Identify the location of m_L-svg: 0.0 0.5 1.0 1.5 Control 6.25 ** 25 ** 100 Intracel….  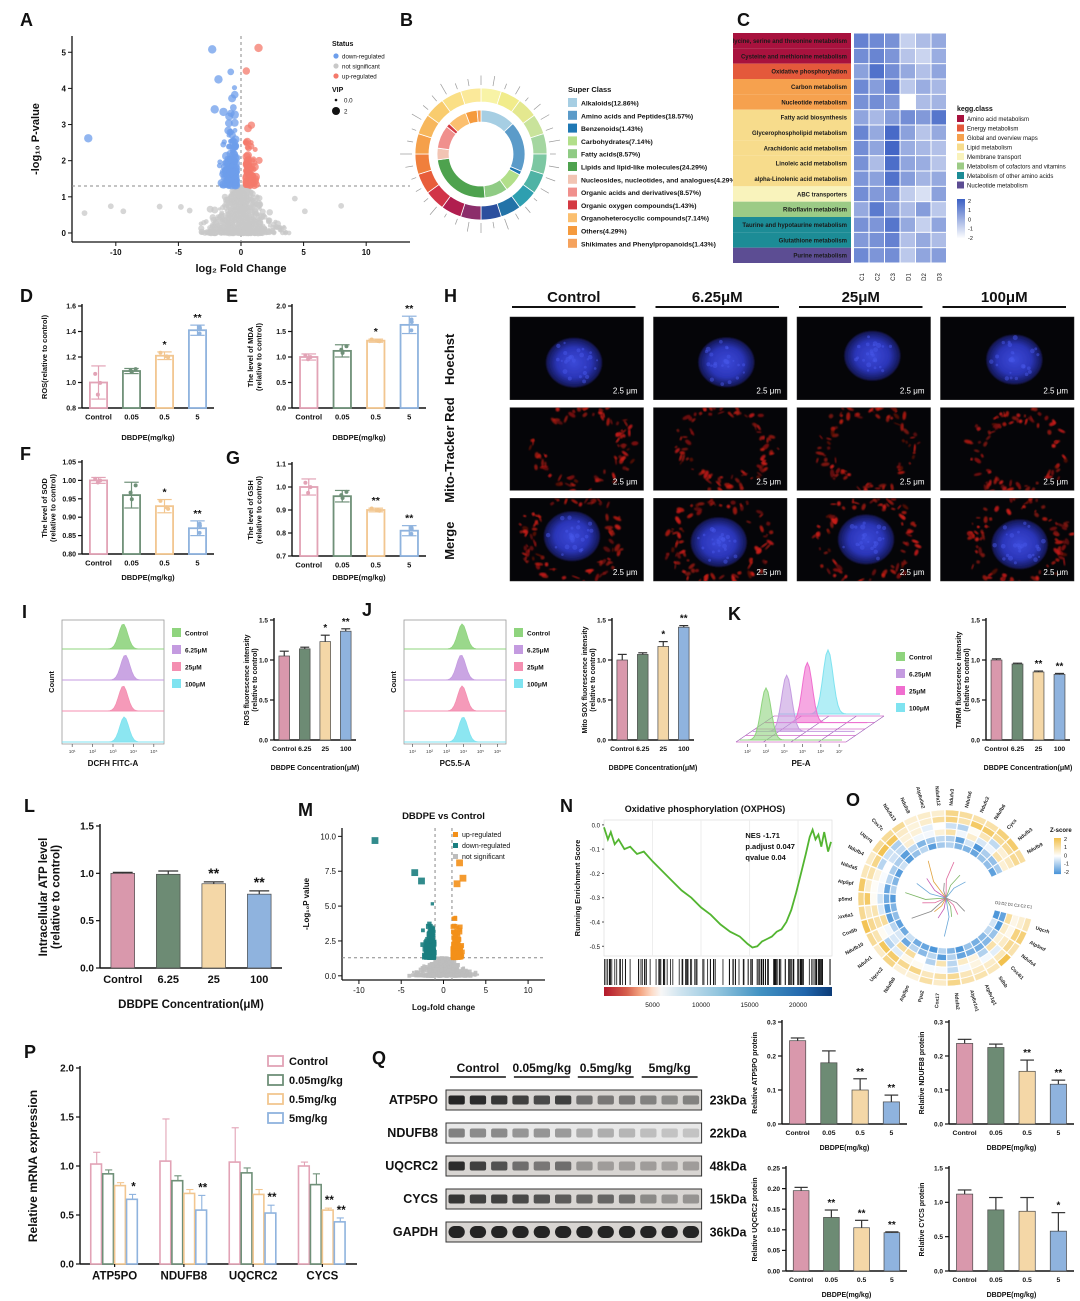
(160, 916).